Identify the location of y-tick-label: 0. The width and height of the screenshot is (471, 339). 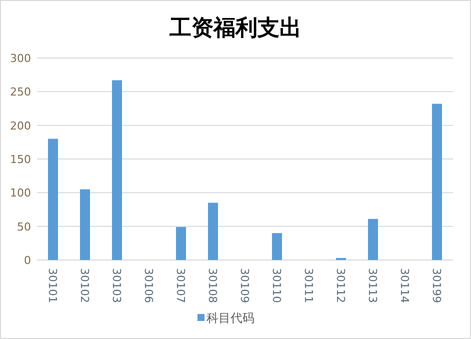
(27, 260).